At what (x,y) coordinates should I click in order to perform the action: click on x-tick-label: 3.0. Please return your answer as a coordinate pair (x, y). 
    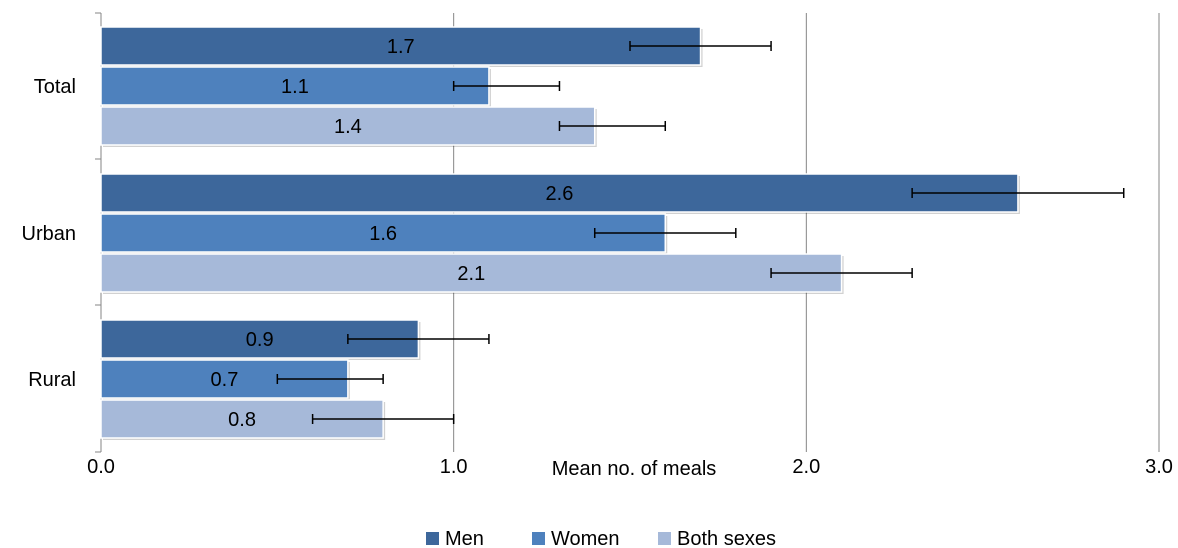
    Looking at the image, I should click on (1159, 467).